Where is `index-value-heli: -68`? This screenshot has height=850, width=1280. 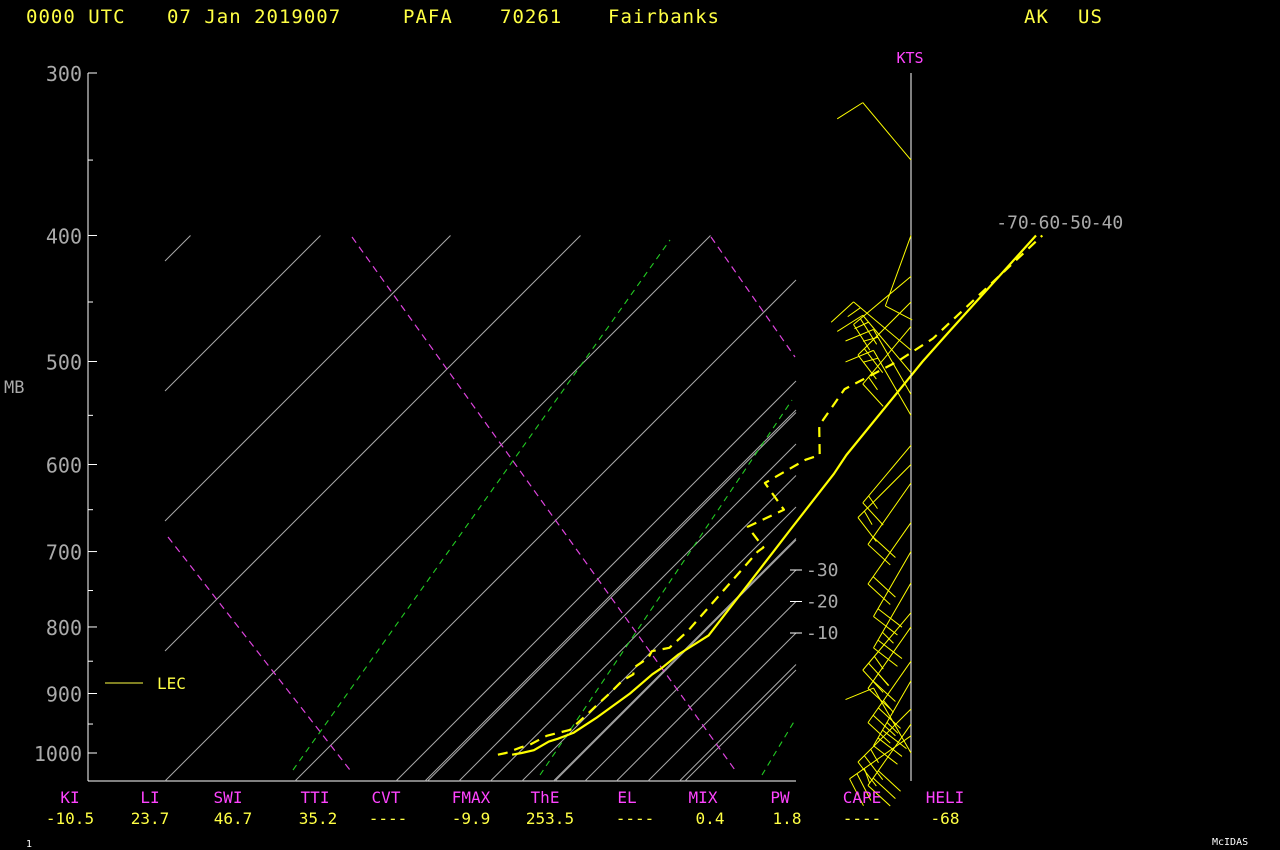 index-value-heli: -68 is located at coordinates (945, 818).